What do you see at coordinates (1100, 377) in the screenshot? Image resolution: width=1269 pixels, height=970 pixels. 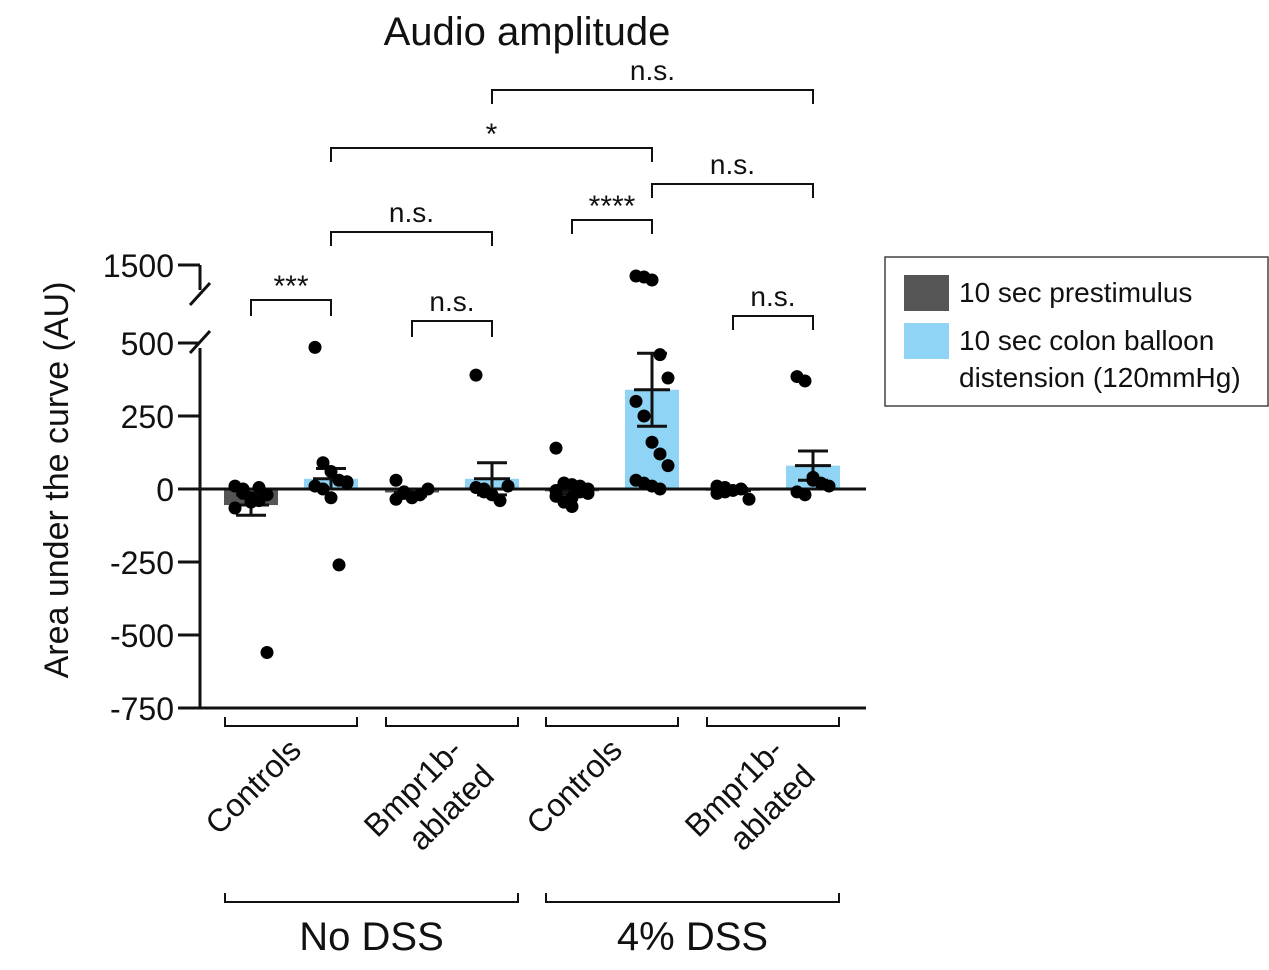 I see `legend-label: distension (120mmHg)` at bounding box center [1100, 377].